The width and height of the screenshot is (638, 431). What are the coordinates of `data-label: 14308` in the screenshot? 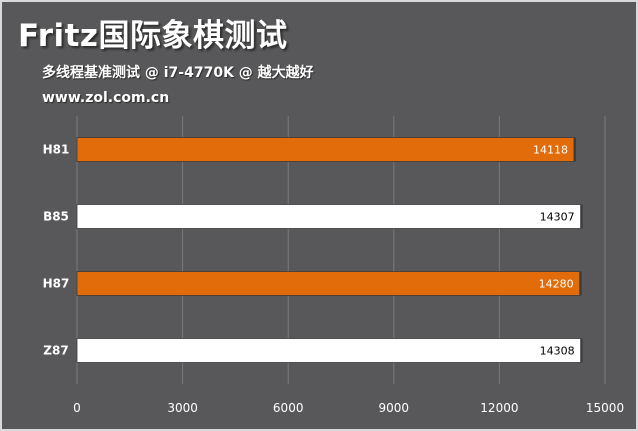 It's located at (557, 351).